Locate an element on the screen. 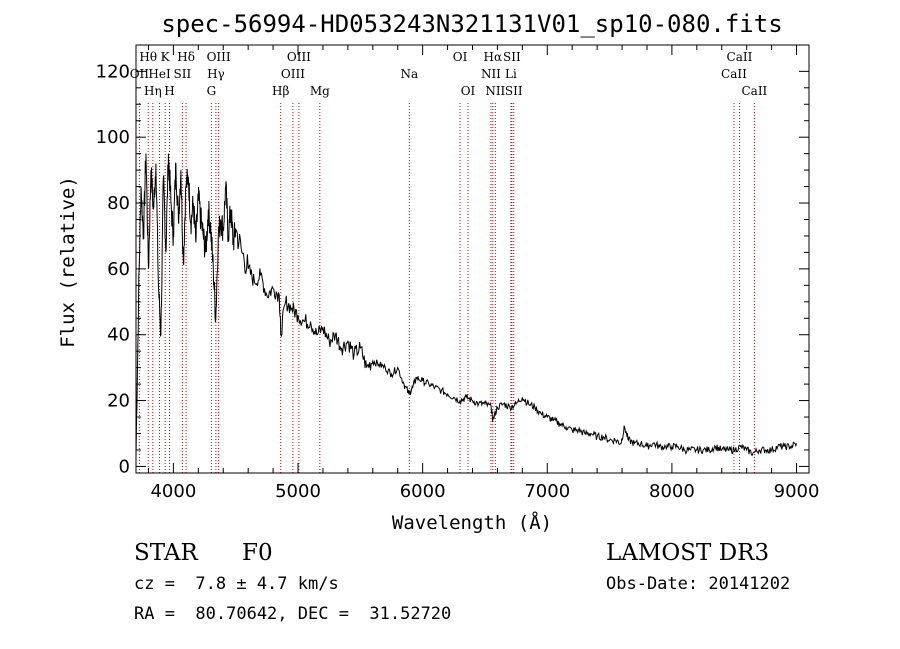  line-label-13: OIII is located at coordinates (299, 57).